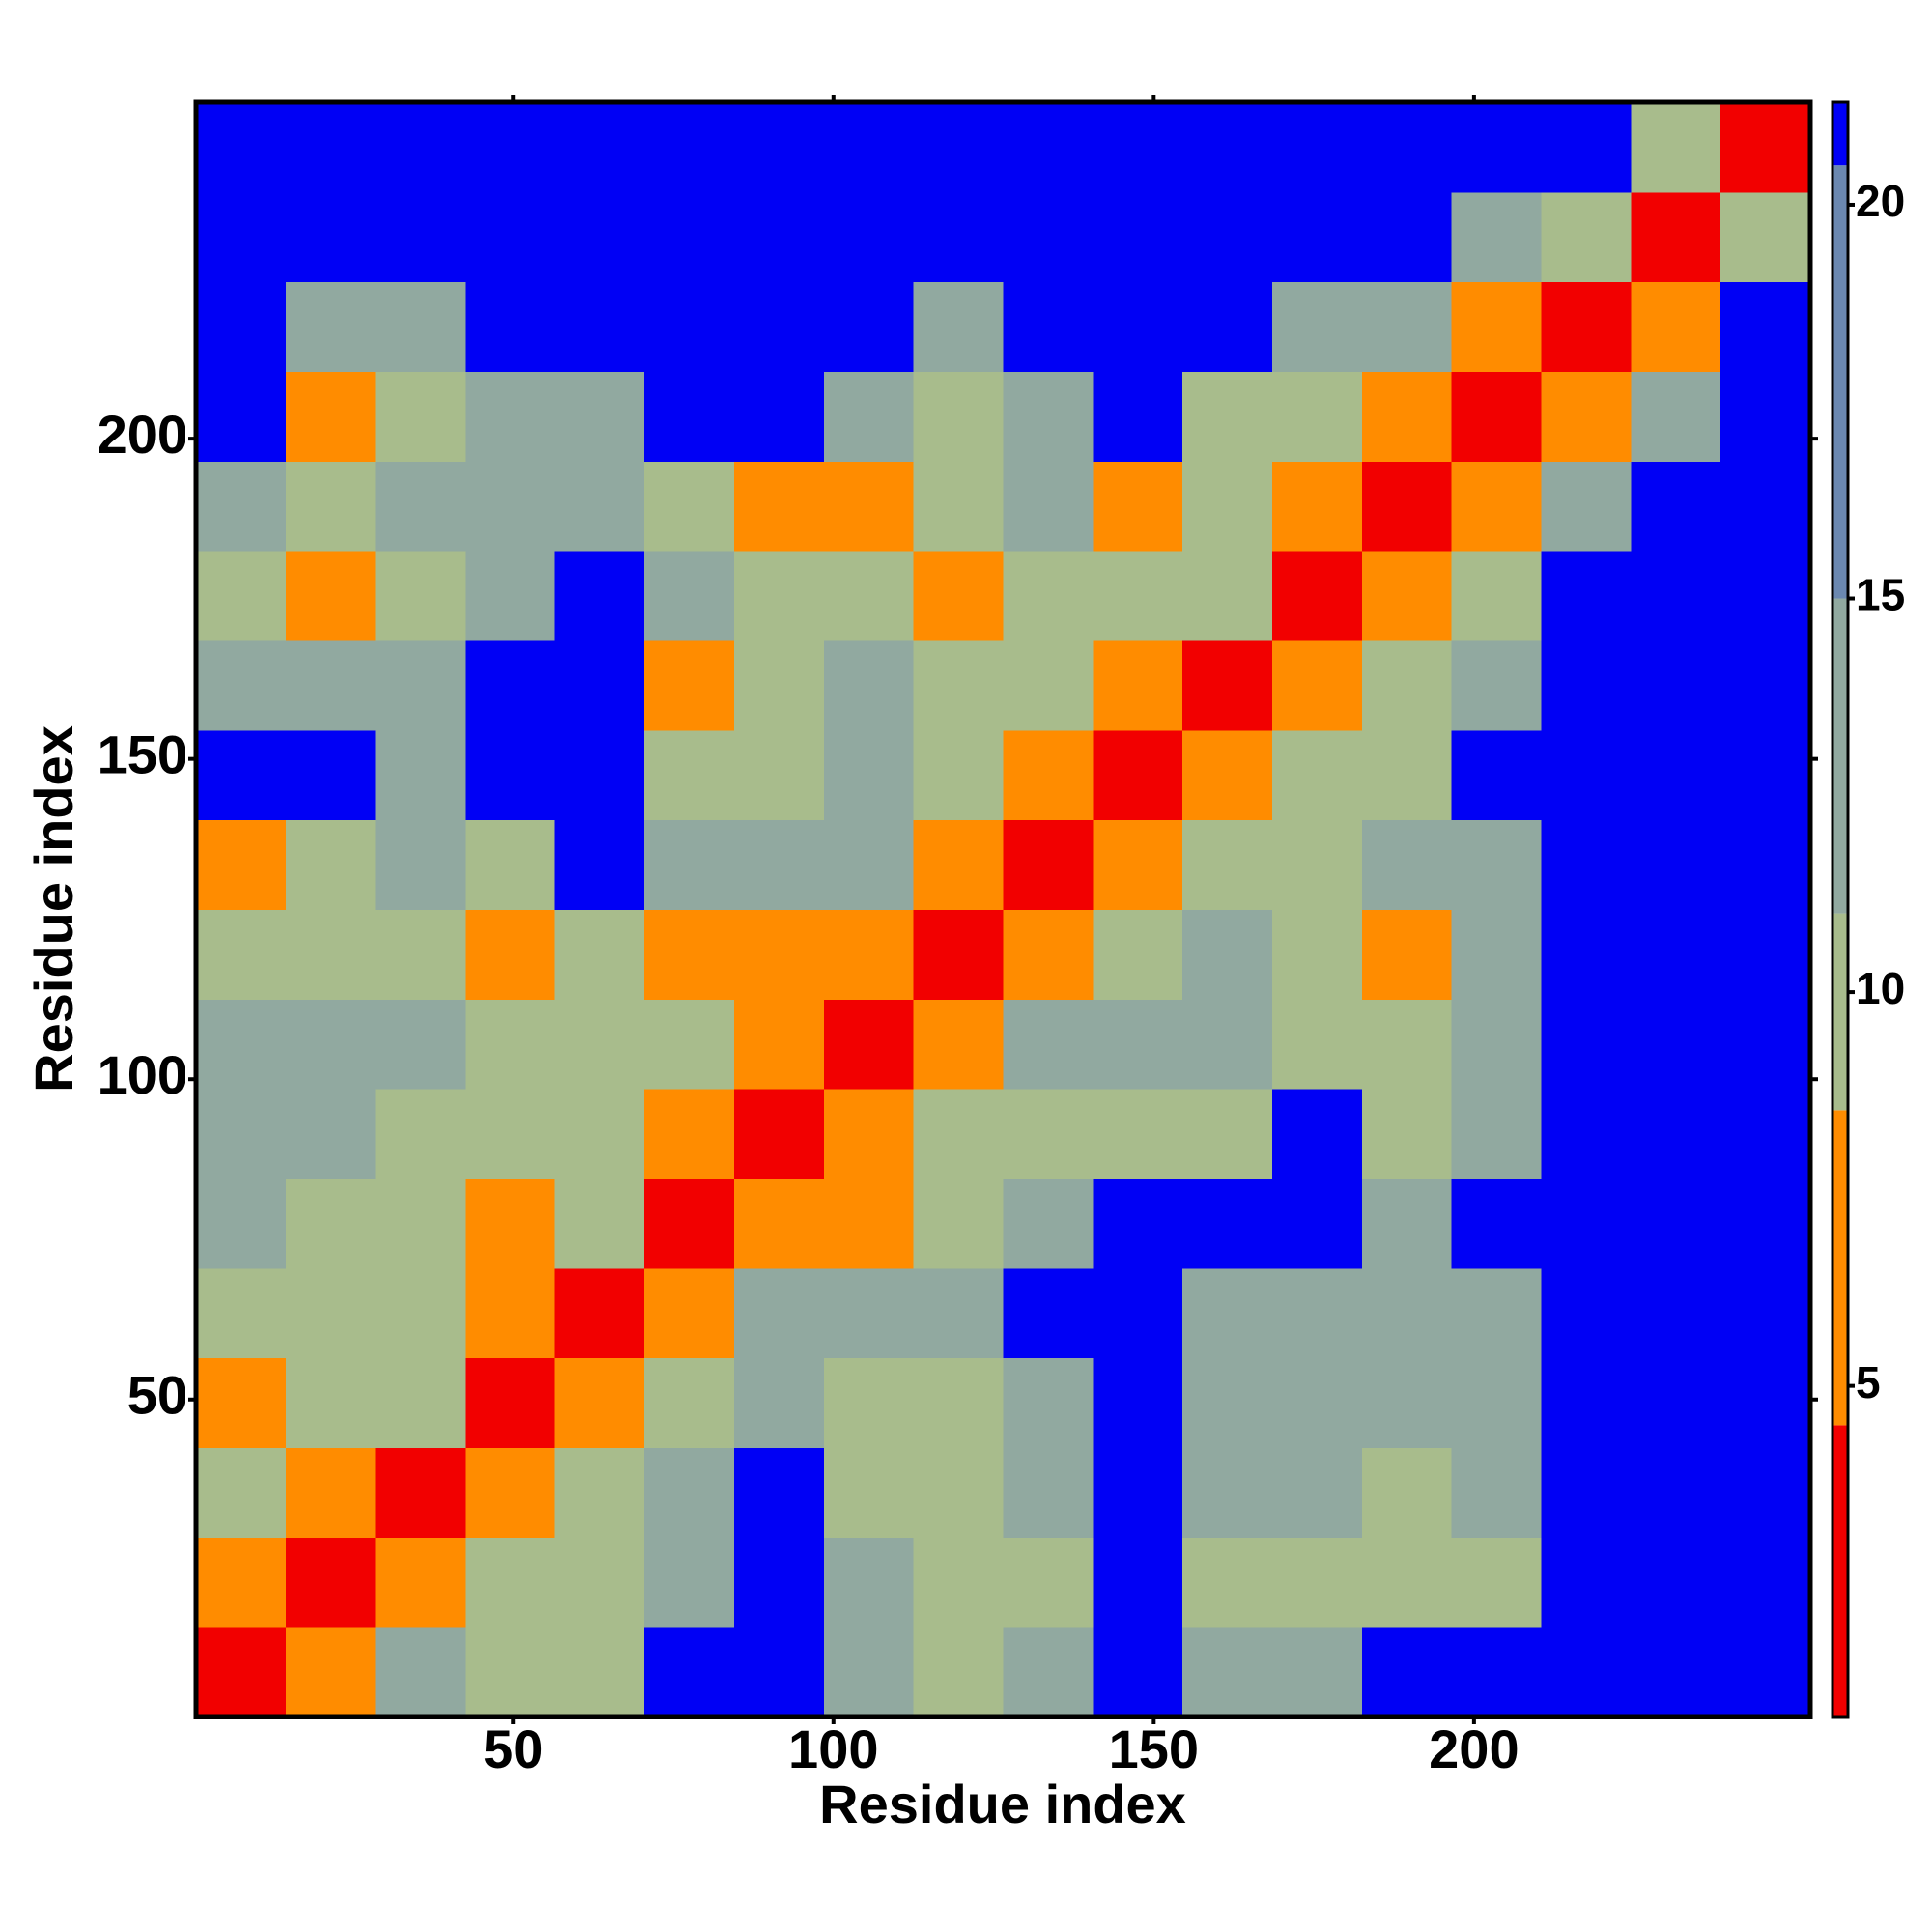 The width and height of the screenshot is (1932, 1932). I want to click on y-tick-label: 100, so click(142, 1074).